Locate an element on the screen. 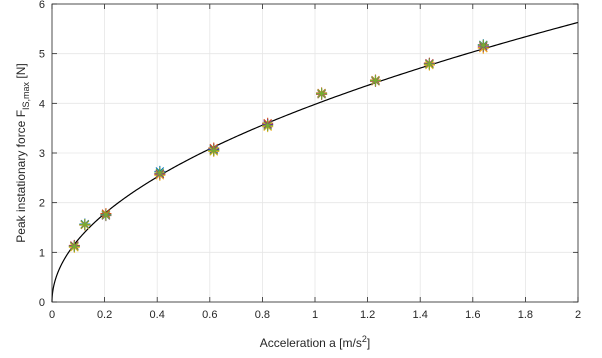 This screenshot has width=602, height=358. x-tick-label: 0.2 is located at coordinates (104, 315).